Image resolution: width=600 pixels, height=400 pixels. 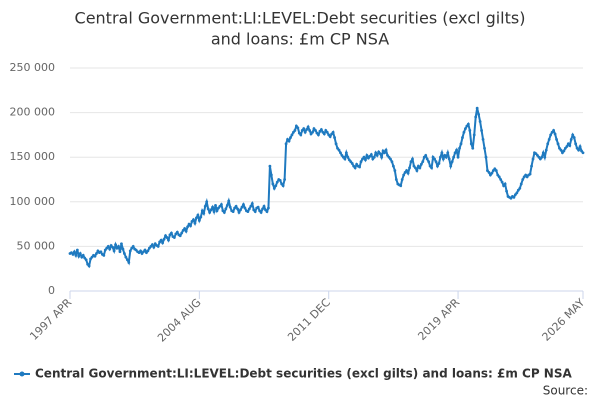 What do you see at coordinates (36, 245) in the screenshot?
I see `y-tick-label: 50 000` at bounding box center [36, 245].